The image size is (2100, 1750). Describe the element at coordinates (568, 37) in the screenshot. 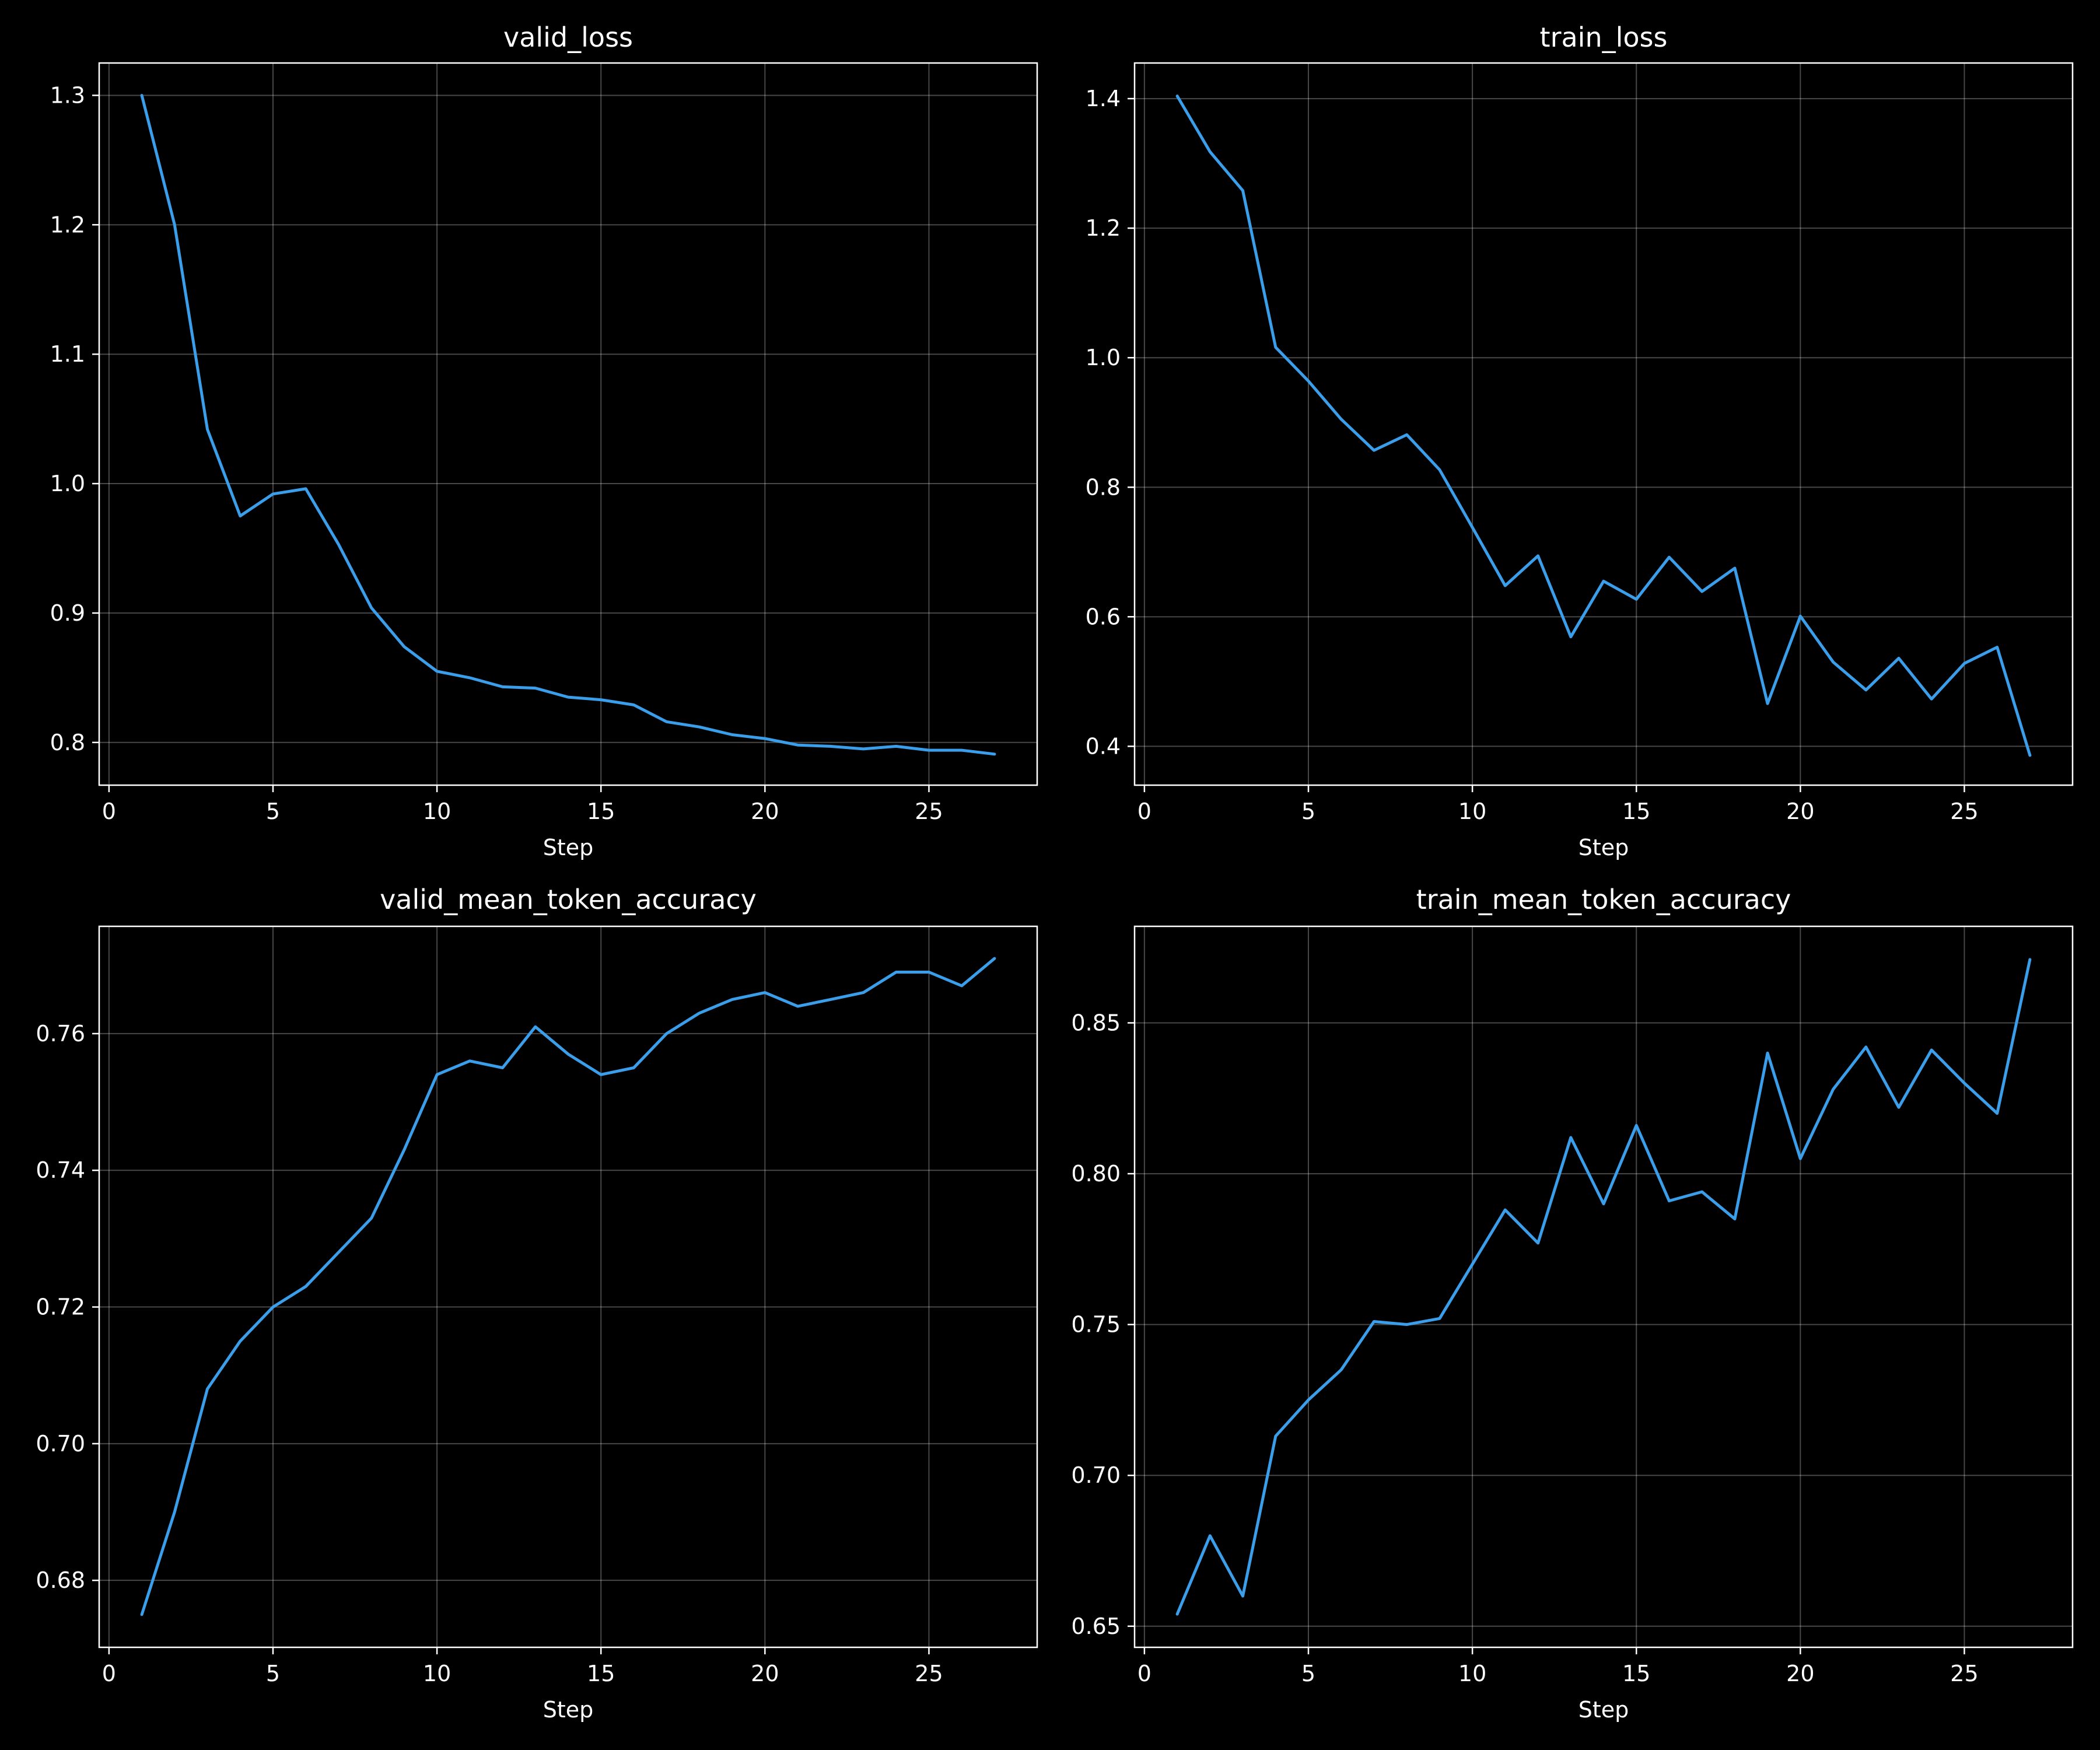

I see `panel-title: valid_loss` at that location.